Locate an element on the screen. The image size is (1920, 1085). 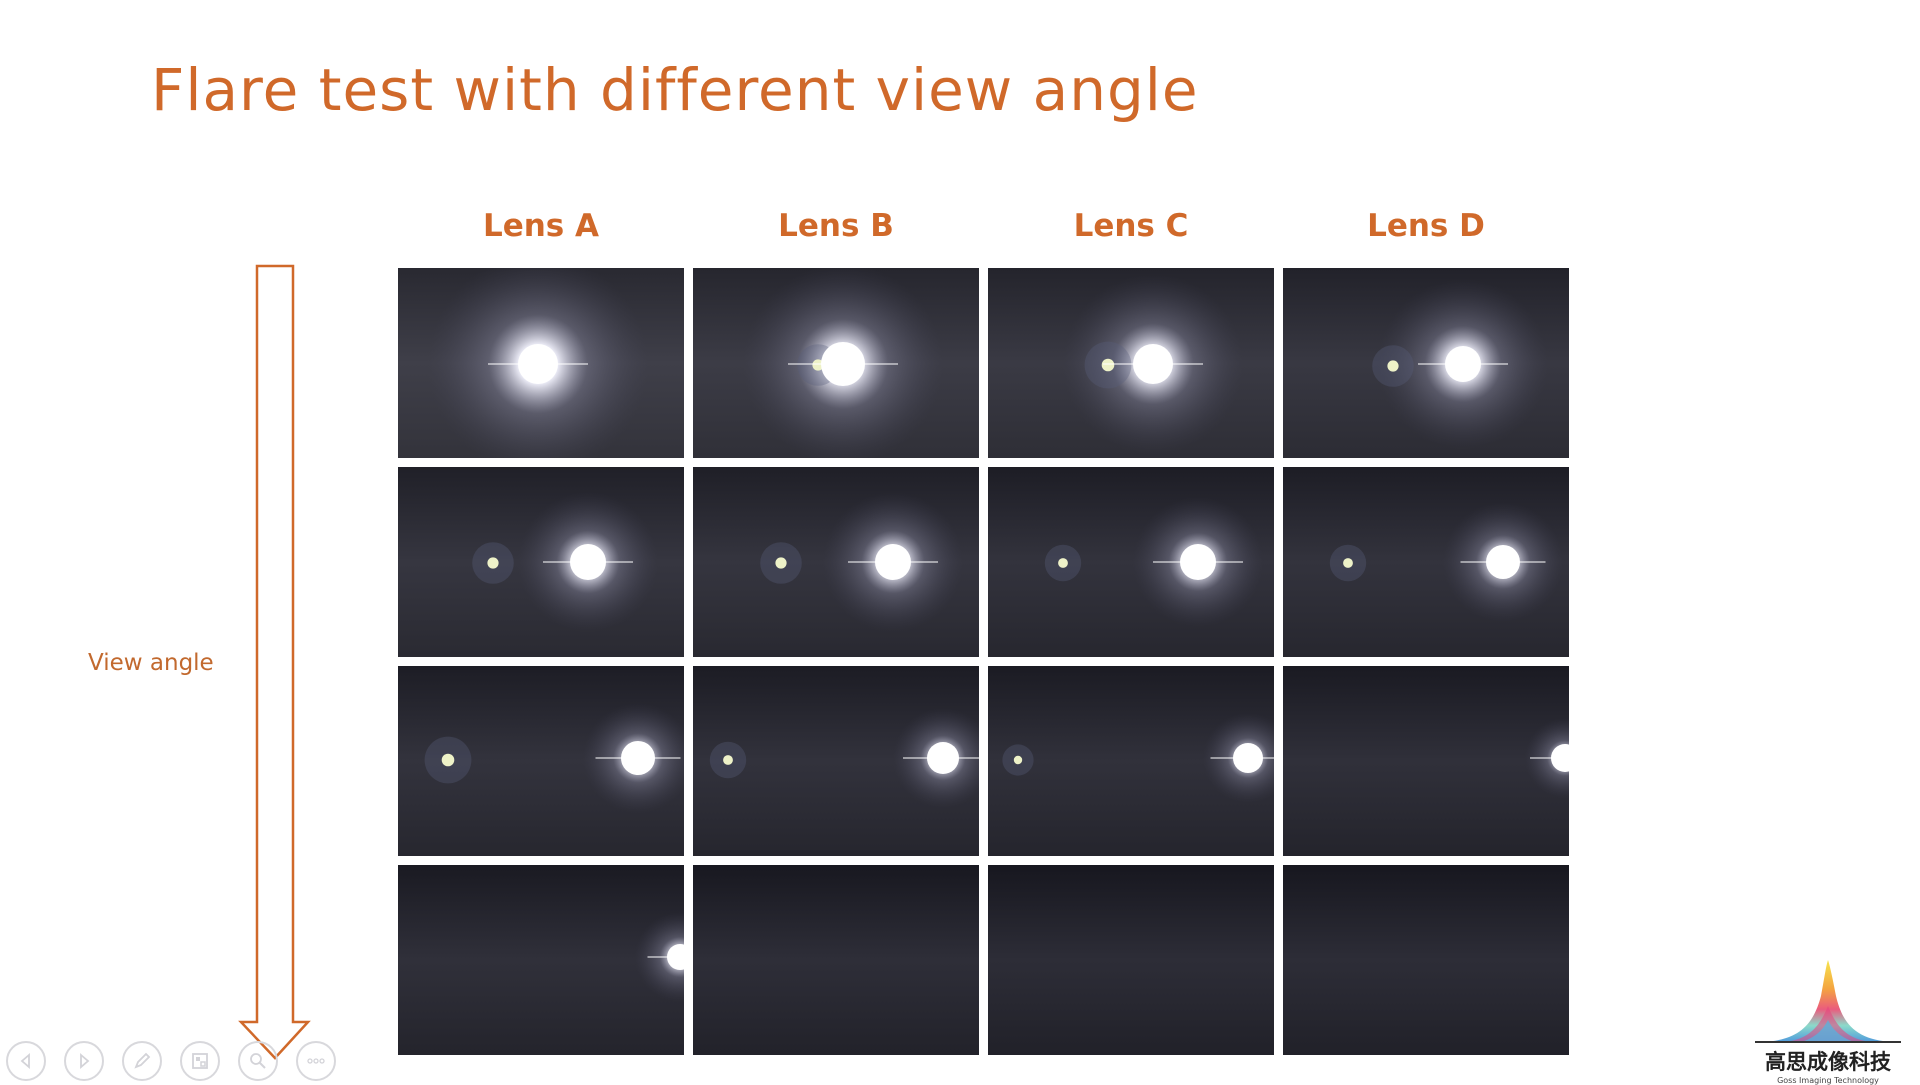
company-logo: 高思成像科技 Goss Imaging Technology is located at coordinates (1828, 1020).